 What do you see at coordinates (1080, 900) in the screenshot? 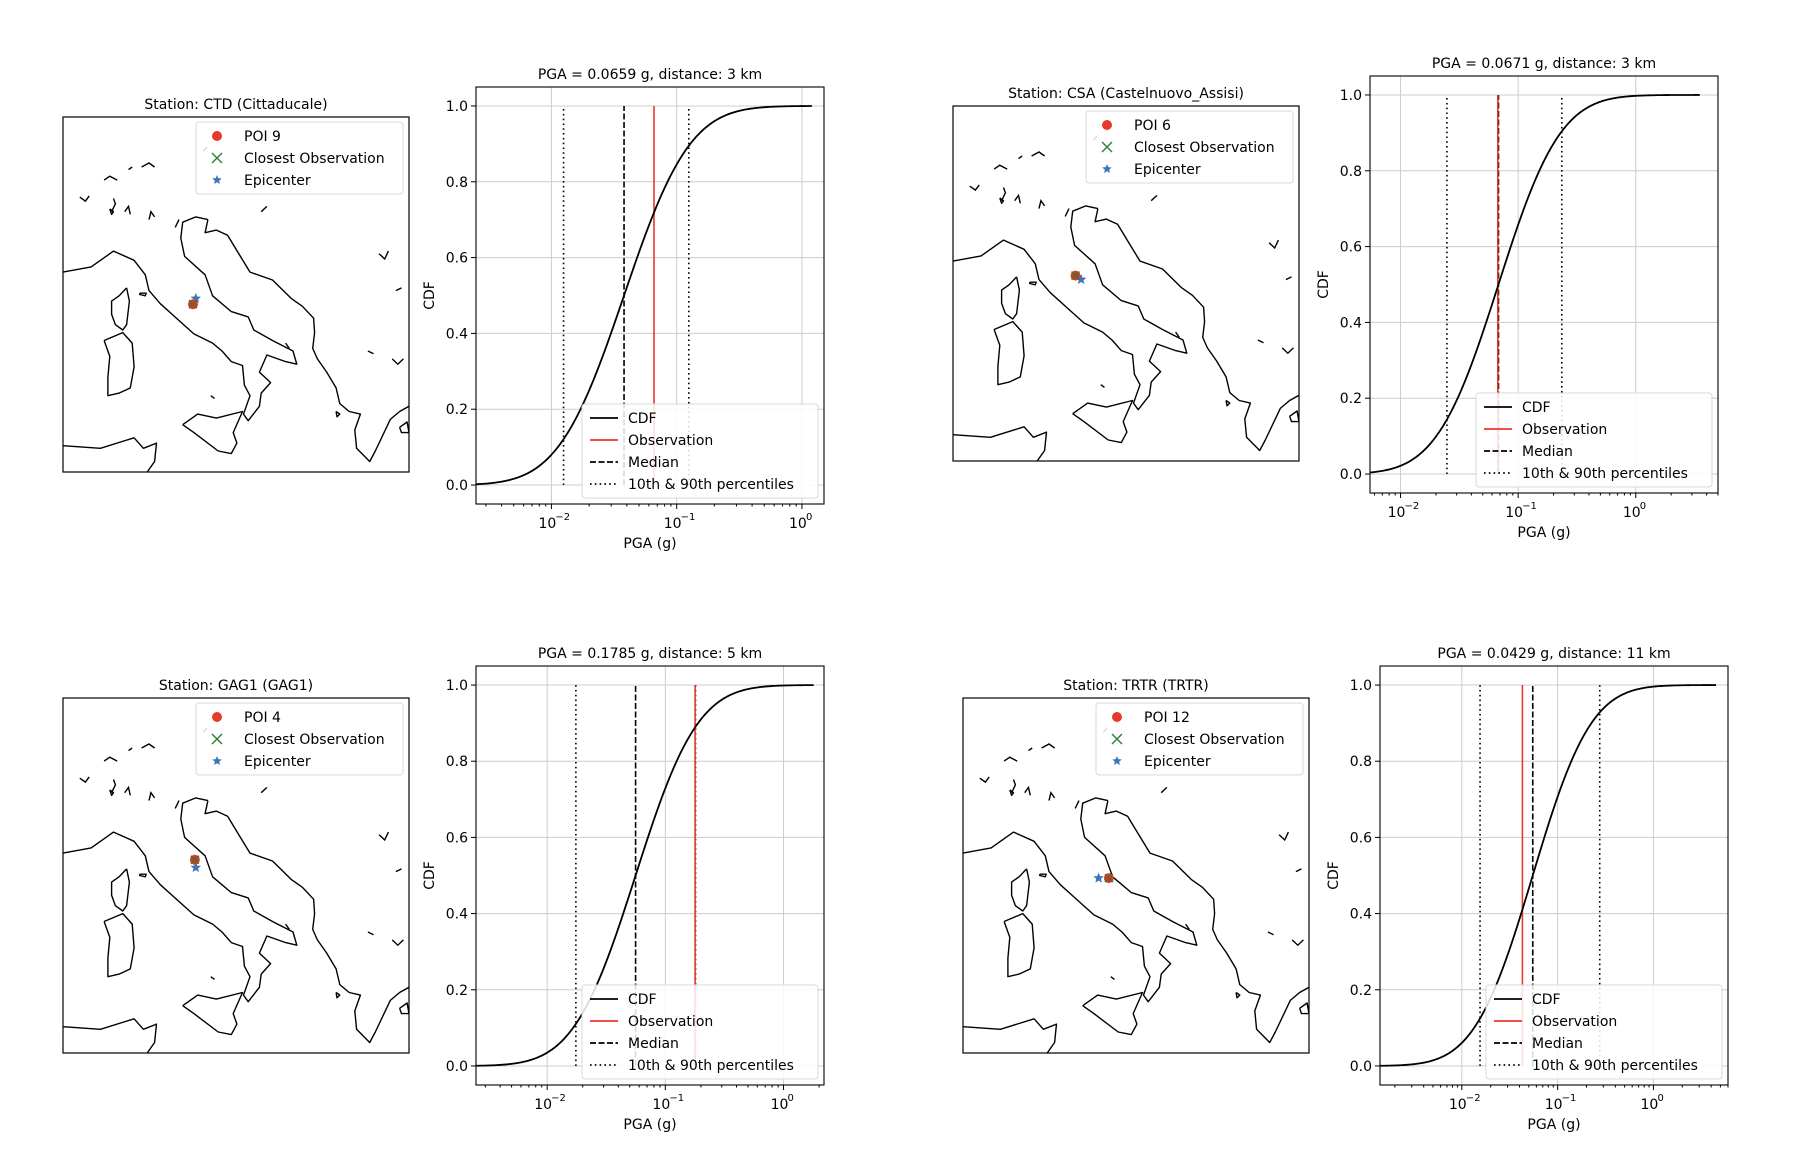
I see `coastline-italy` at bounding box center [1080, 900].